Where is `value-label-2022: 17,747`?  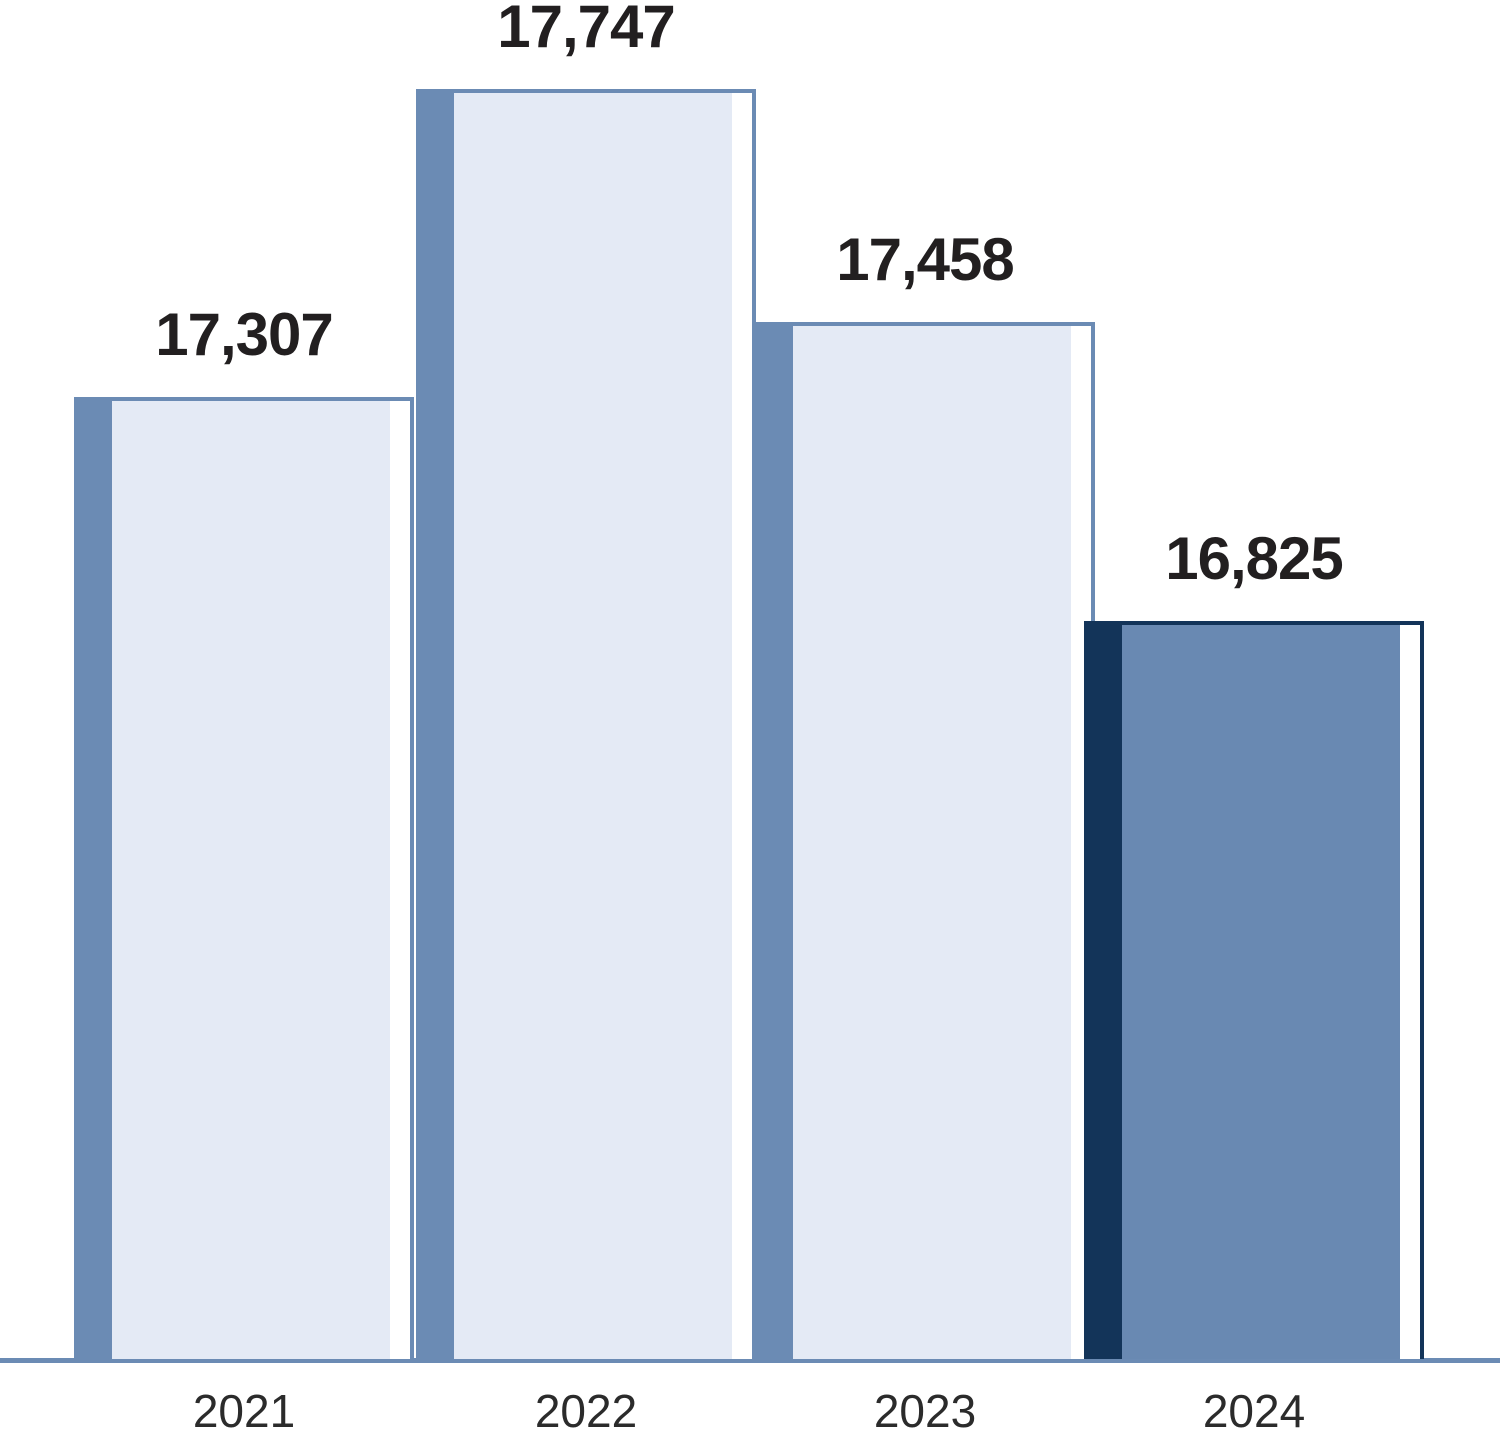
value-label-2022: 17,747 is located at coordinates (586, 30).